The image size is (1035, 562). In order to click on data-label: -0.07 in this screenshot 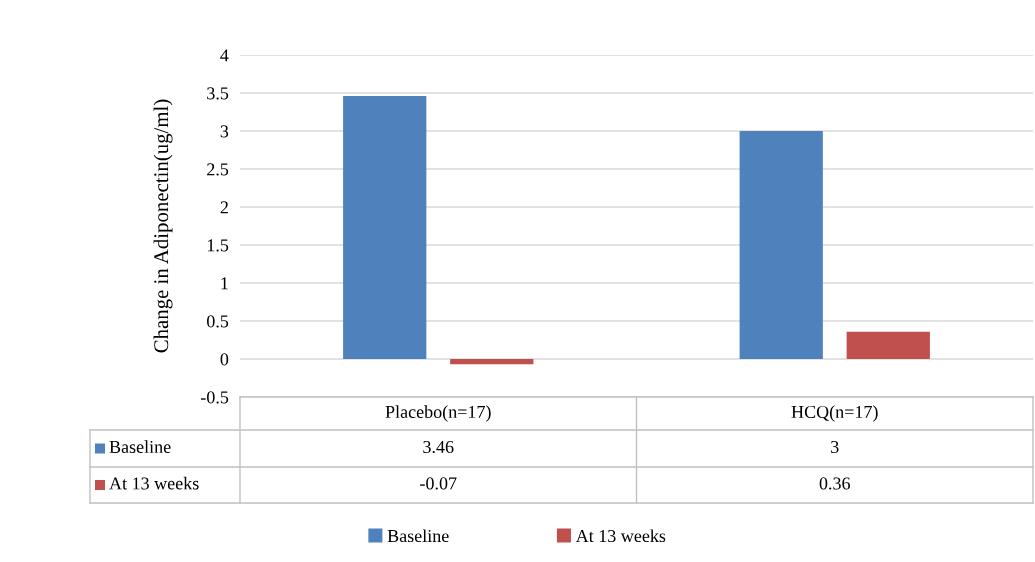, I will do `click(438, 483)`.